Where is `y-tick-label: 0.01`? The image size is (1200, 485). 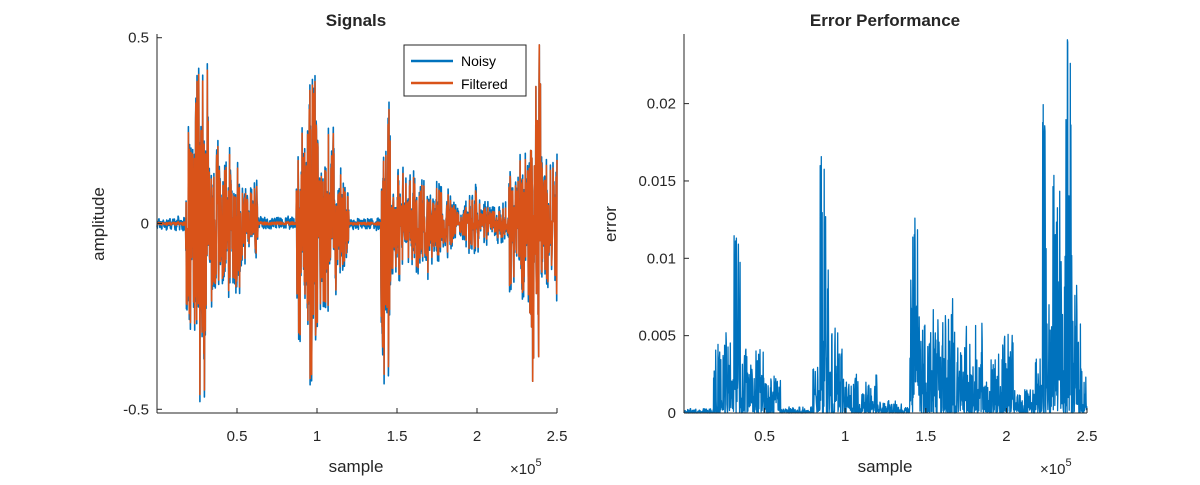 y-tick-label: 0.01 is located at coordinates (661, 258).